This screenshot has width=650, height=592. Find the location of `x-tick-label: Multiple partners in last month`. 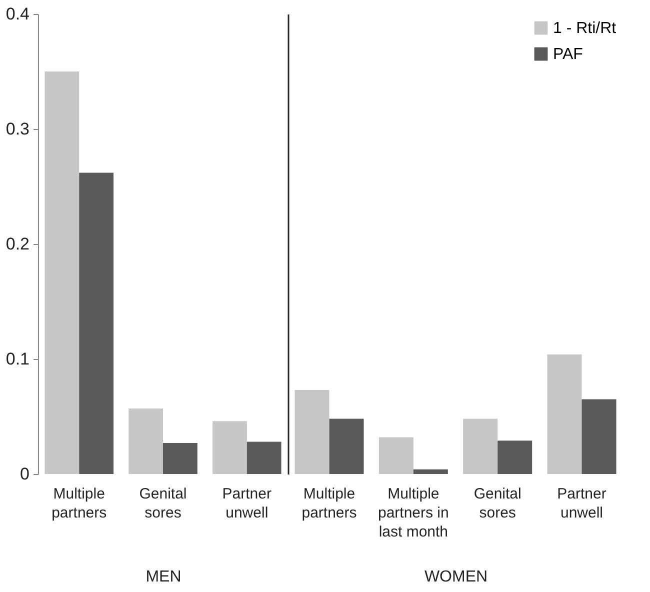

x-tick-label: Multiple partners in last month is located at coordinates (413, 513).